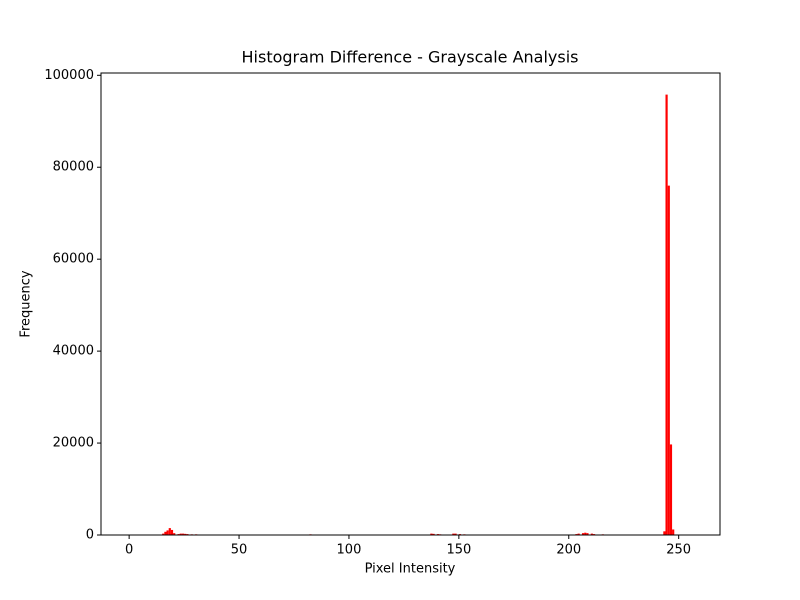 Image resolution: width=800 pixels, height=600 pixels. Describe the element at coordinates (26, 303) in the screenshot. I see `y-axis-label: Frequency` at that location.